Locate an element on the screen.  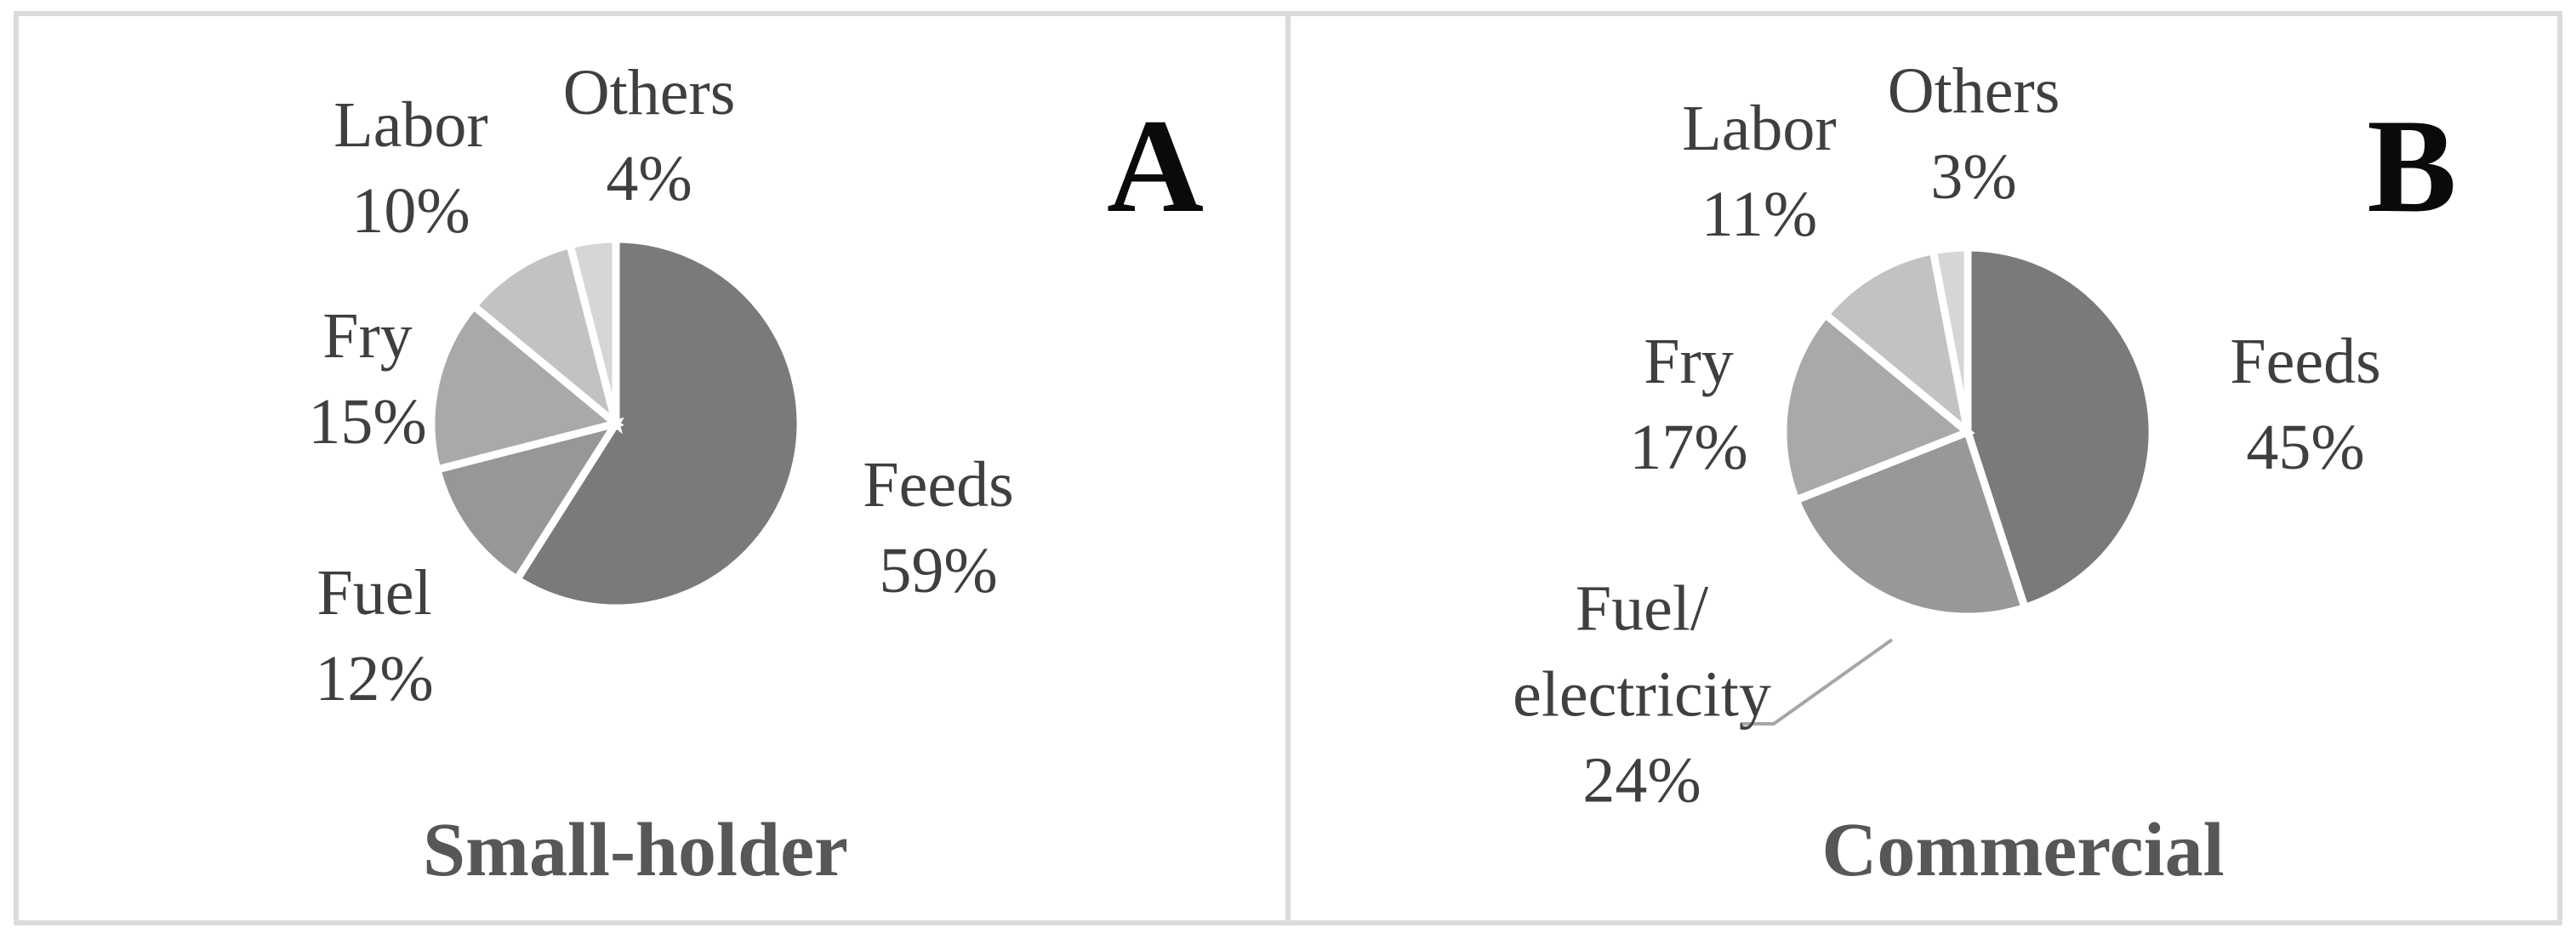
slice-label-labor-a: Labor 10% is located at coordinates (410, 168).